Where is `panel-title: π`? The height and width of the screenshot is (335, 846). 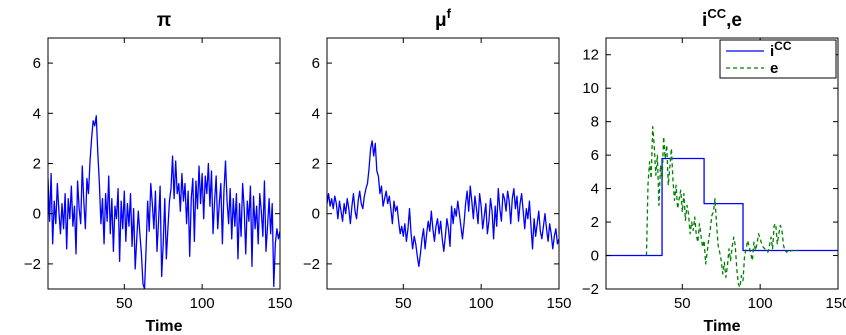
panel-title: π is located at coordinates (164, 20).